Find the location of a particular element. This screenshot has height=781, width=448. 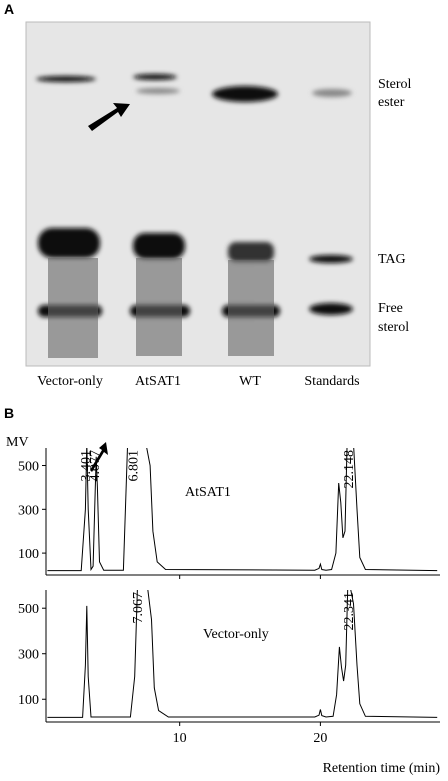

arrow is located at coordinates (99, 457).